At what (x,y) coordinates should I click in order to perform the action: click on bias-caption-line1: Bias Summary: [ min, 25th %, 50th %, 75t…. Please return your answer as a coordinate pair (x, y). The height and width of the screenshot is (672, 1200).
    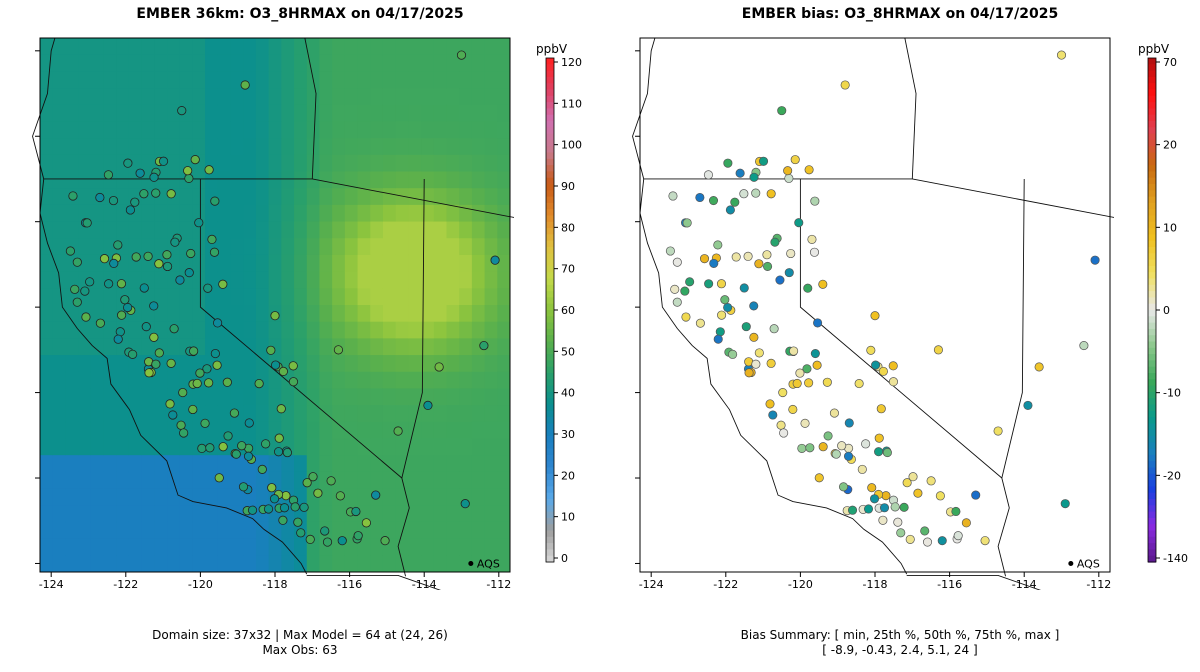
    Looking at the image, I should click on (900, 635).